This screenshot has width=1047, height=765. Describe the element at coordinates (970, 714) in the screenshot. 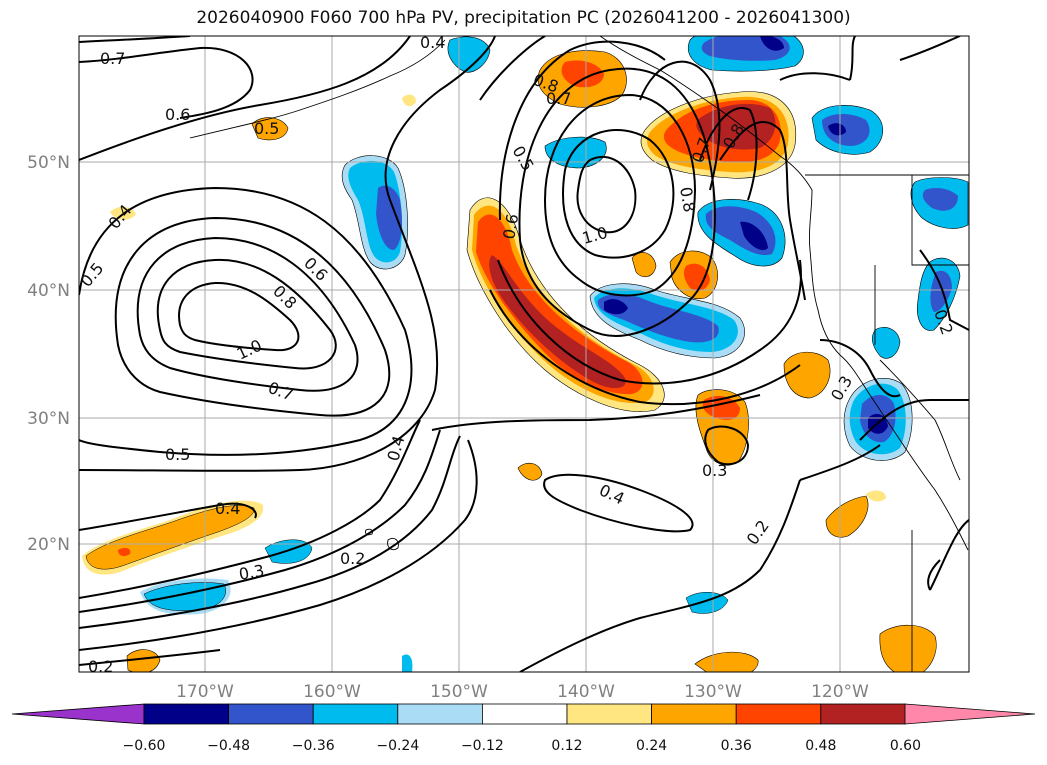

I see `colorbar-extend-high` at that location.